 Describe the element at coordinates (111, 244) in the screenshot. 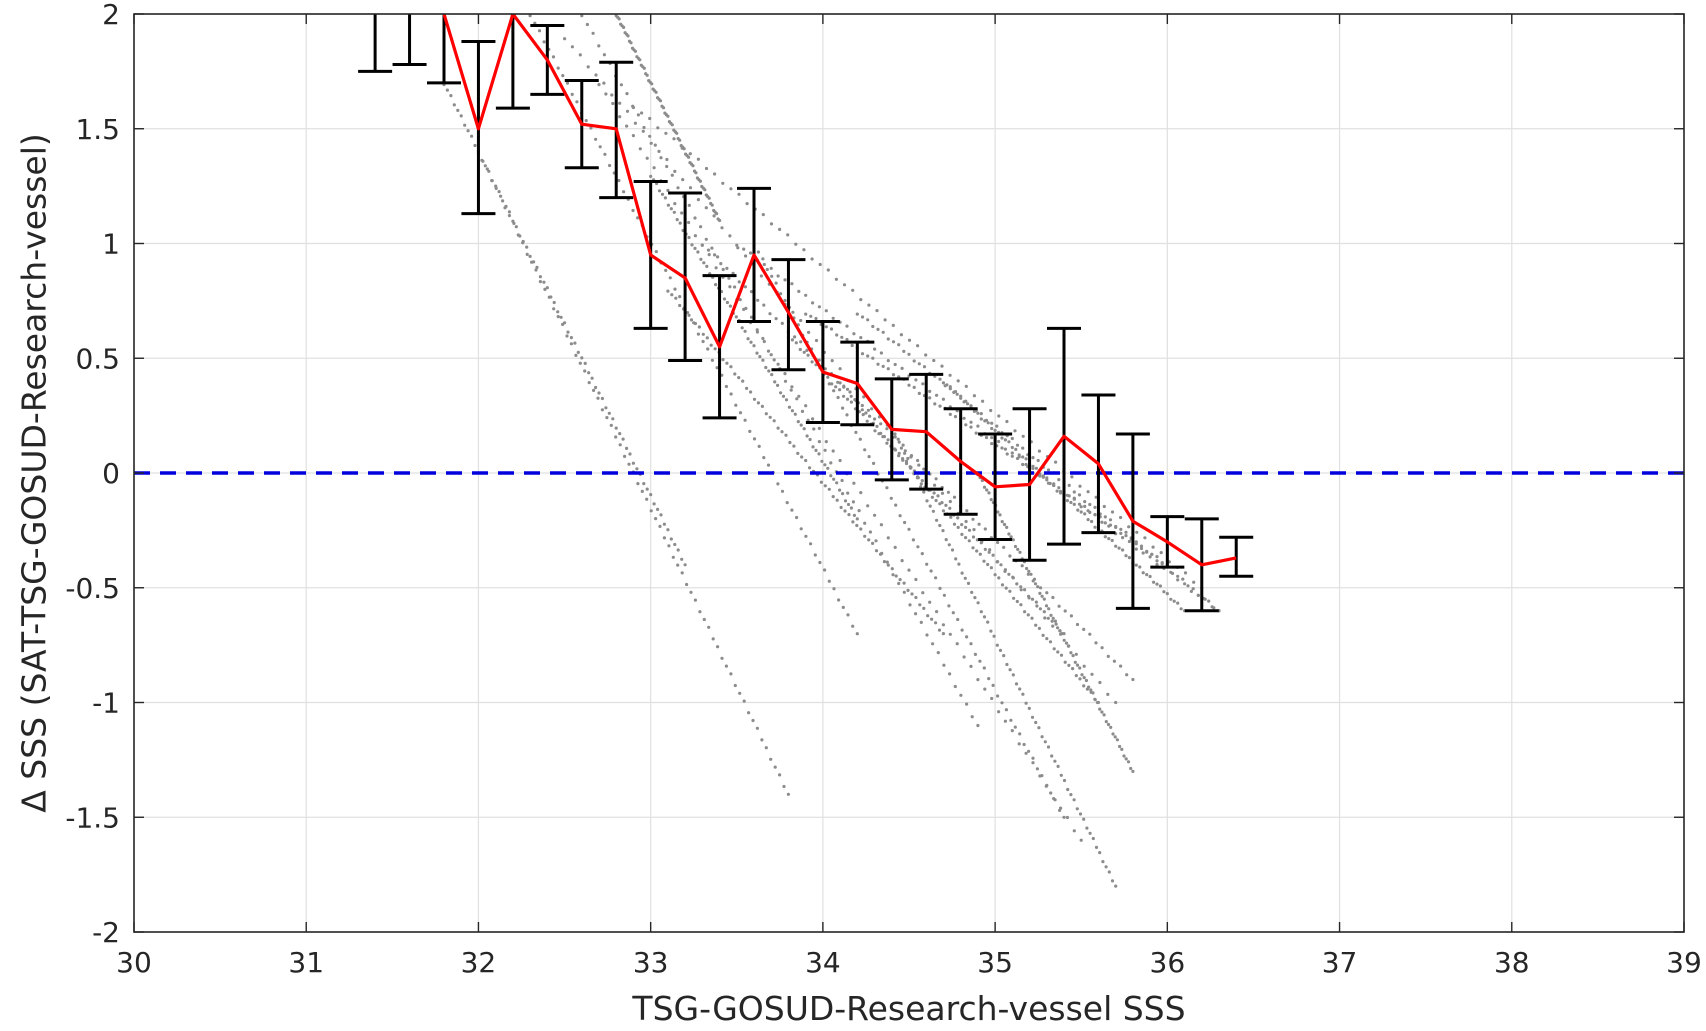

I see `y-tick-label: 1` at that location.